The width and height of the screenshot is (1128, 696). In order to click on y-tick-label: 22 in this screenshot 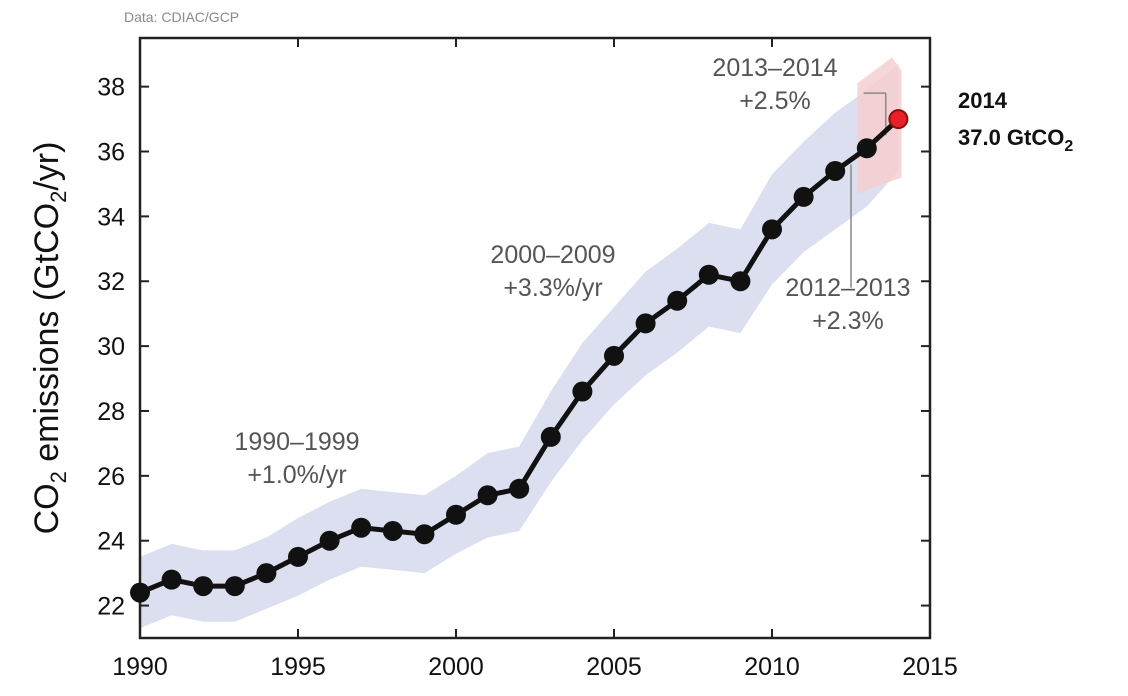, I will do `click(111, 607)`.